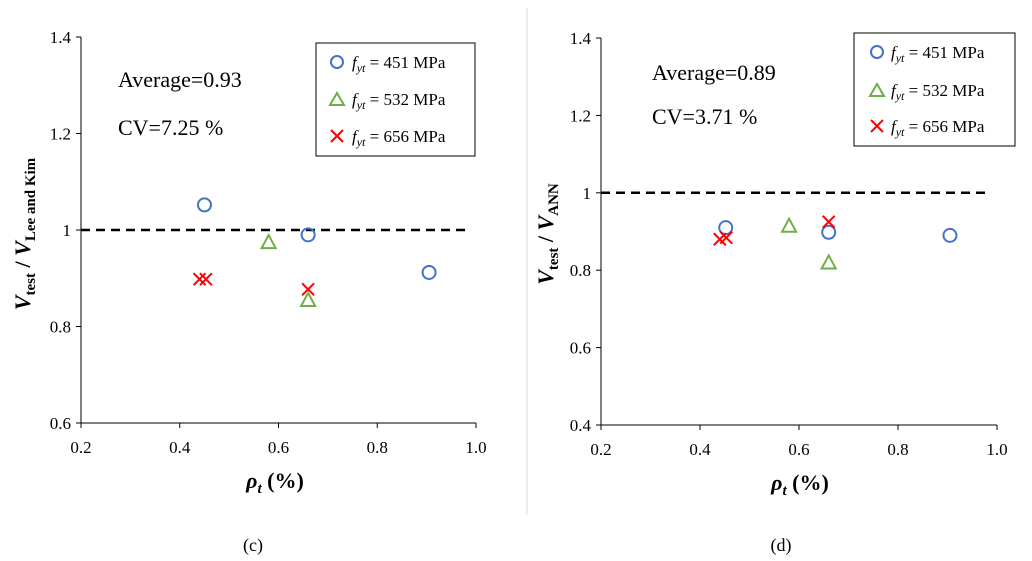 This screenshot has width=1032, height=561. I want to click on x-axis-label-c: ρt (%), so click(274, 482).